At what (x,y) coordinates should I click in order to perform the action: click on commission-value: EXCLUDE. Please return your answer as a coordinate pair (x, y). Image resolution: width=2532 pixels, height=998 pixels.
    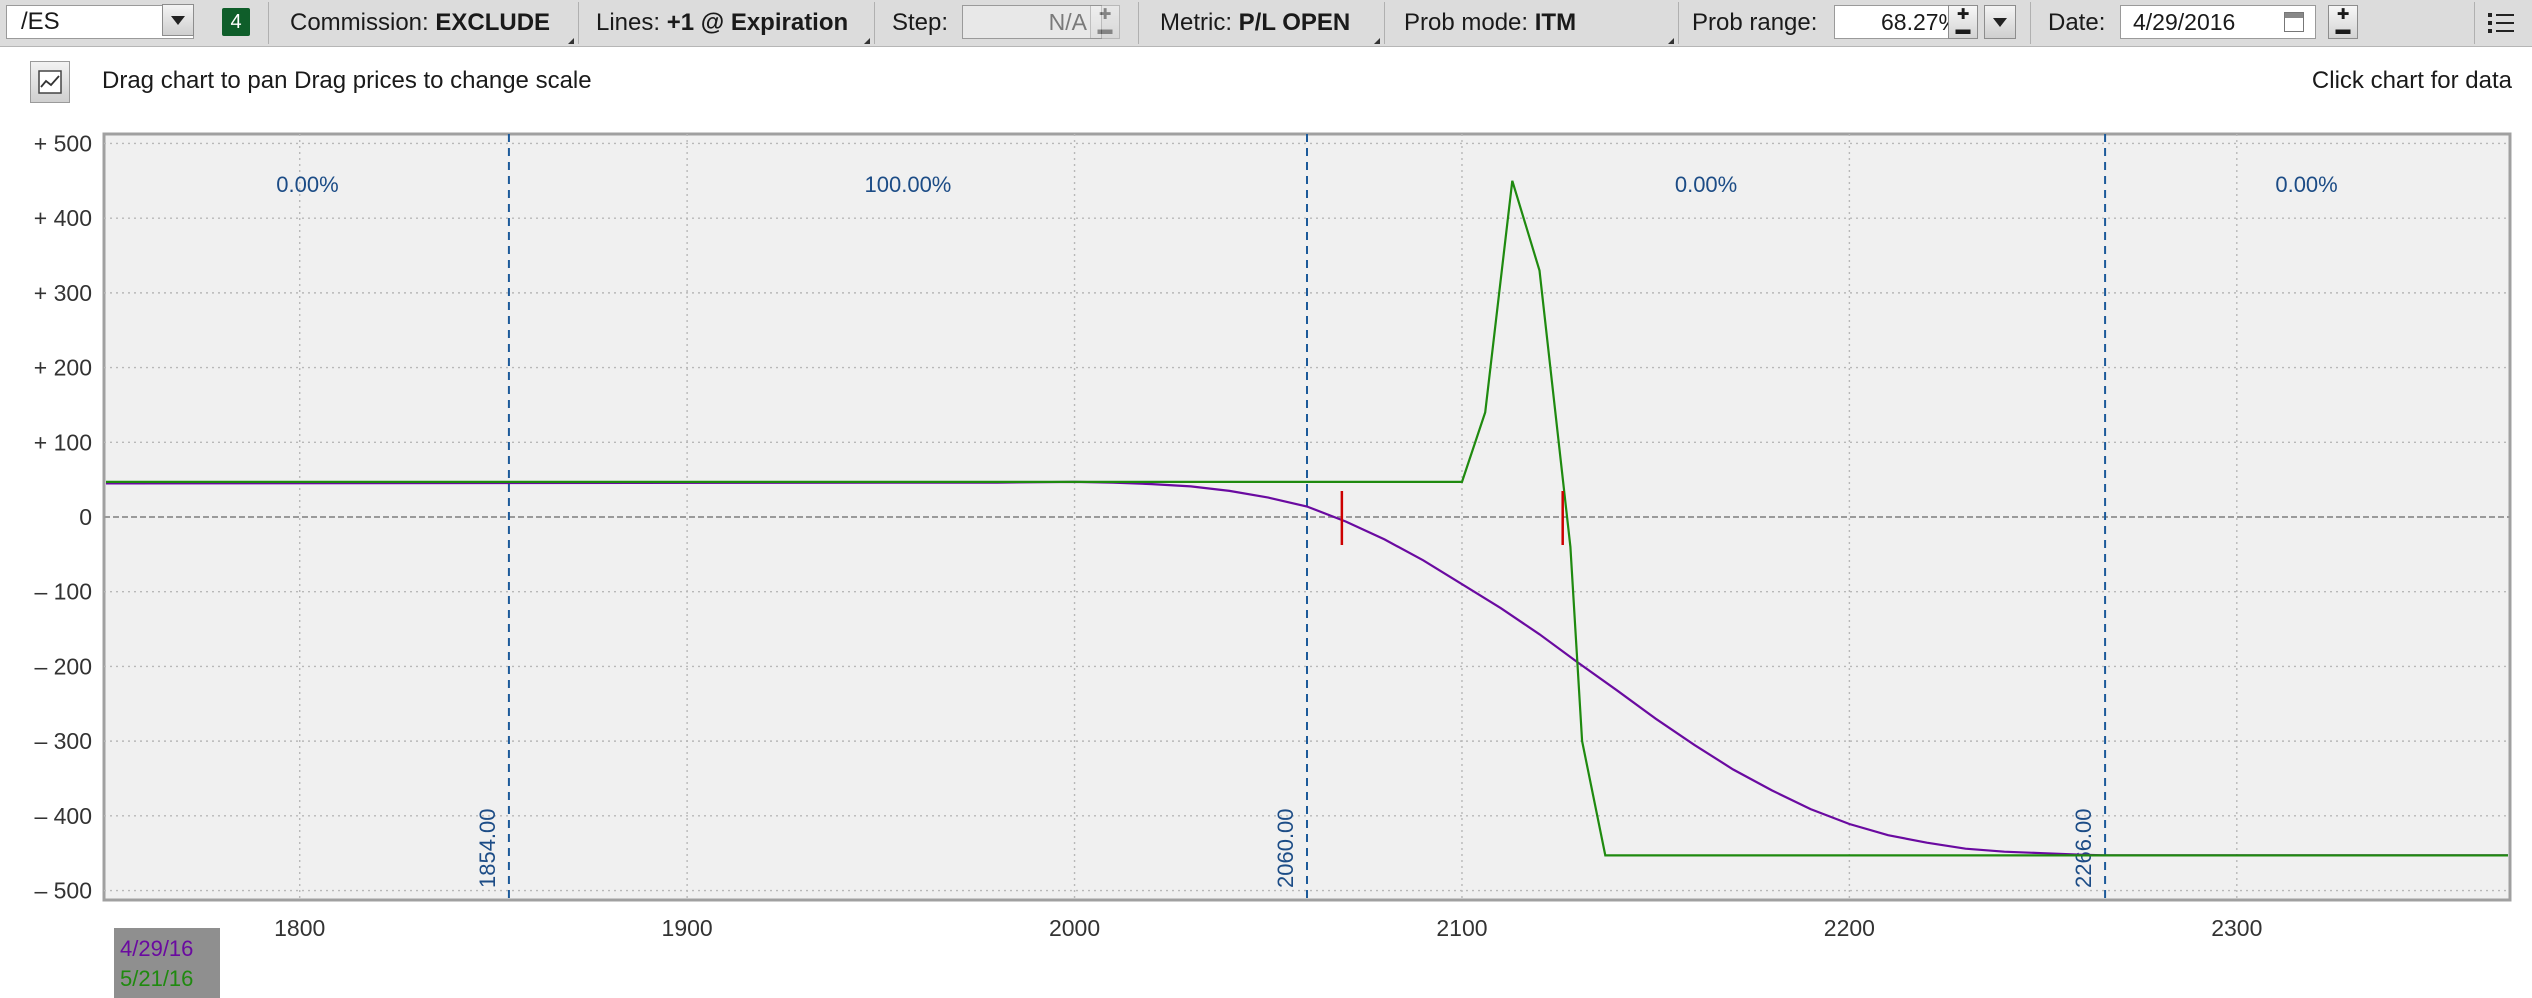
    Looking at the image, I should click on (493, 22).